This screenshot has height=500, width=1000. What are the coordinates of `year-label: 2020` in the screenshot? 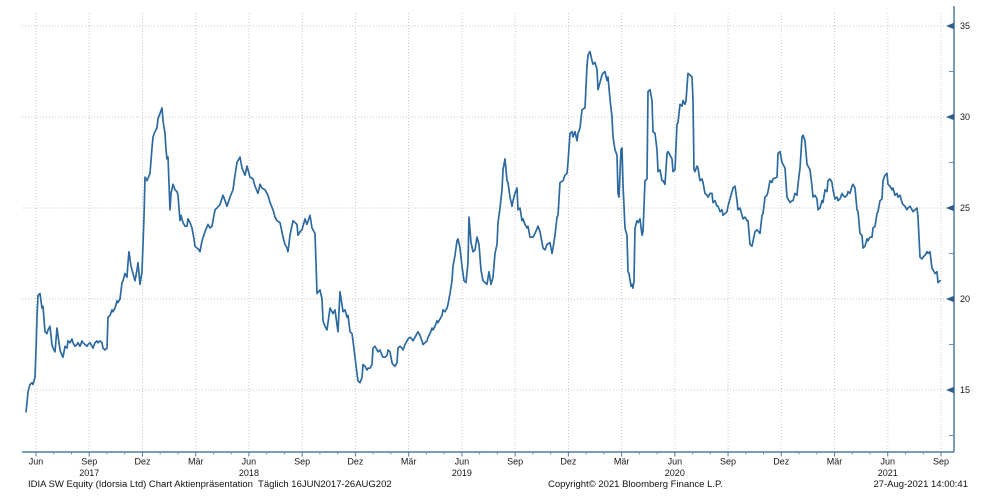 It's located at (675, 473).